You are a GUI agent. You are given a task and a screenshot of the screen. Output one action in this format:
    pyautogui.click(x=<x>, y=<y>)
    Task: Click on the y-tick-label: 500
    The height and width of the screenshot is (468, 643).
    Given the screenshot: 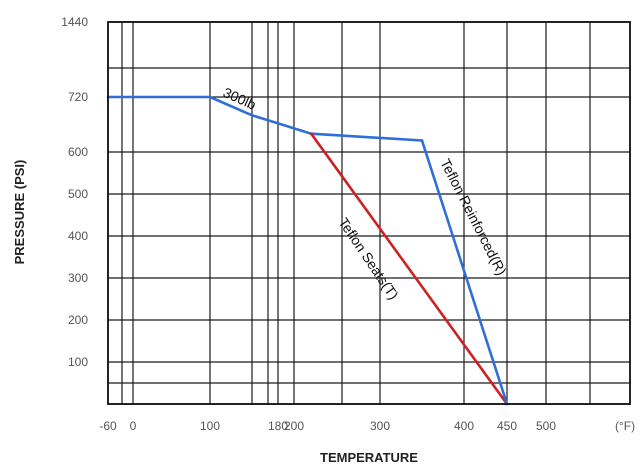 What is the action you would take?
    pyautogui.click(x=78, y=194)
    